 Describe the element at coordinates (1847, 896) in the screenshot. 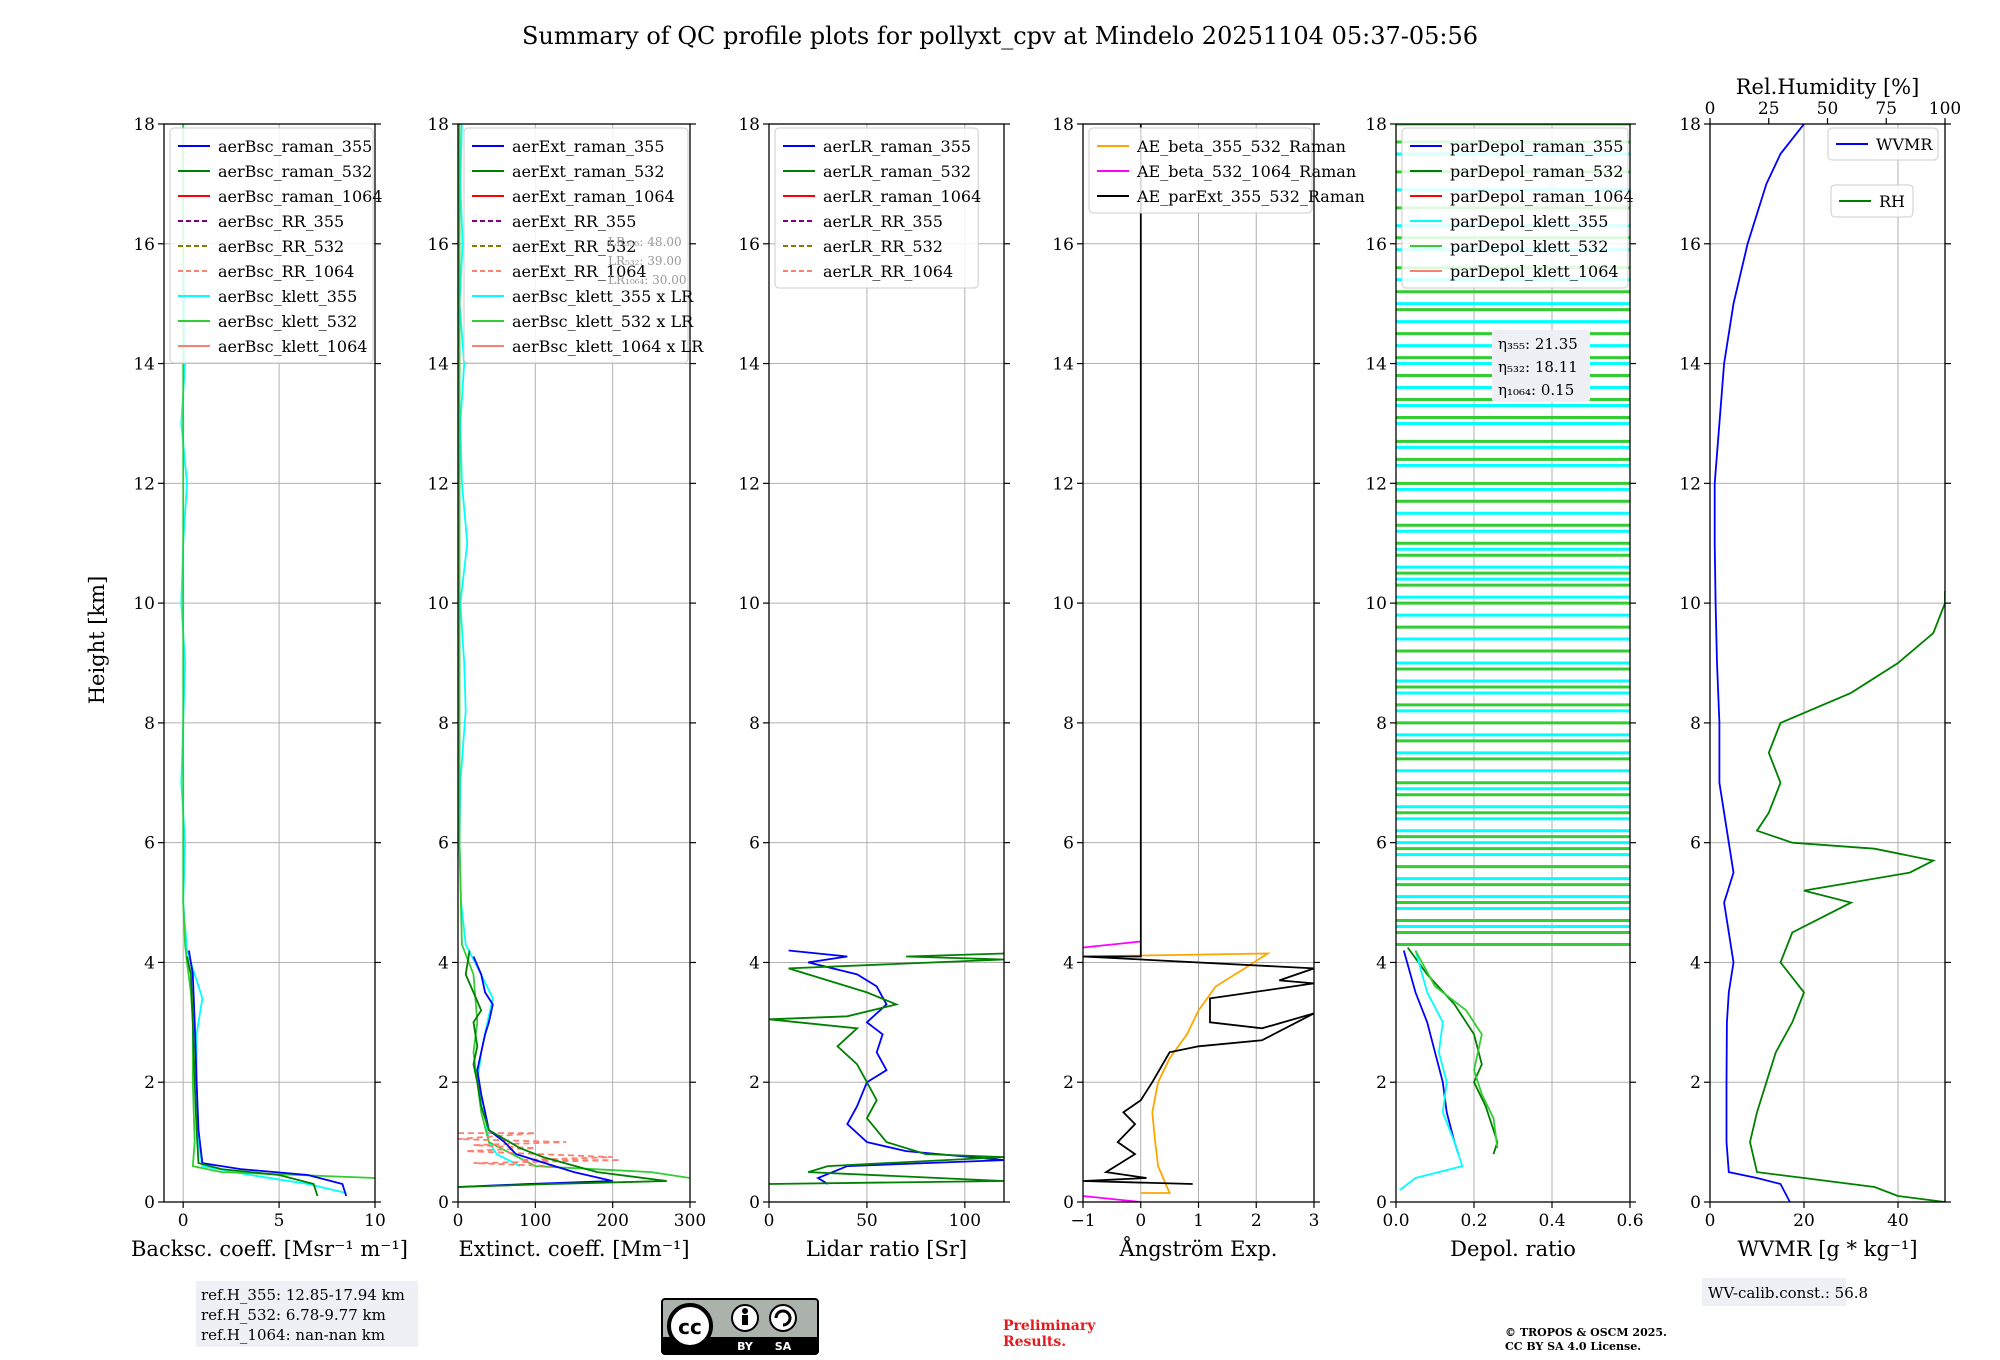

I see `series-line-RH` at that location.